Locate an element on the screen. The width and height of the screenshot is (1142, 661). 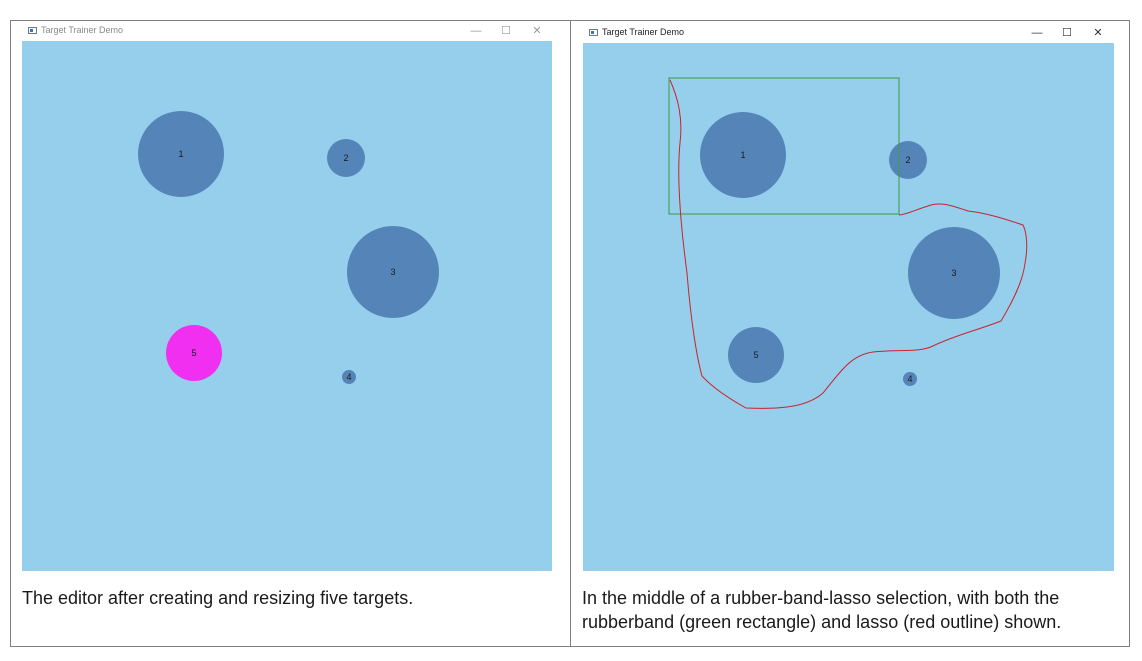
target-2-circle is located at coordinates (346, 158).